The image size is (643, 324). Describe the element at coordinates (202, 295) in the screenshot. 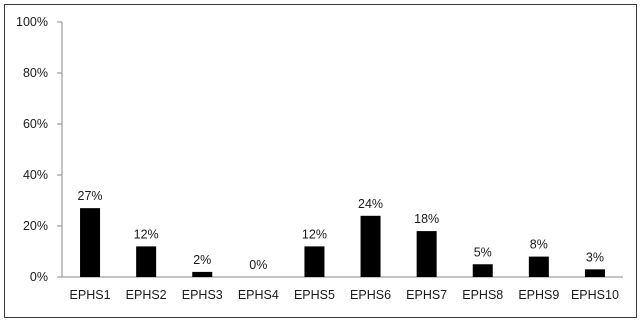

I see `x-tick-label: EPHS3` at that location.